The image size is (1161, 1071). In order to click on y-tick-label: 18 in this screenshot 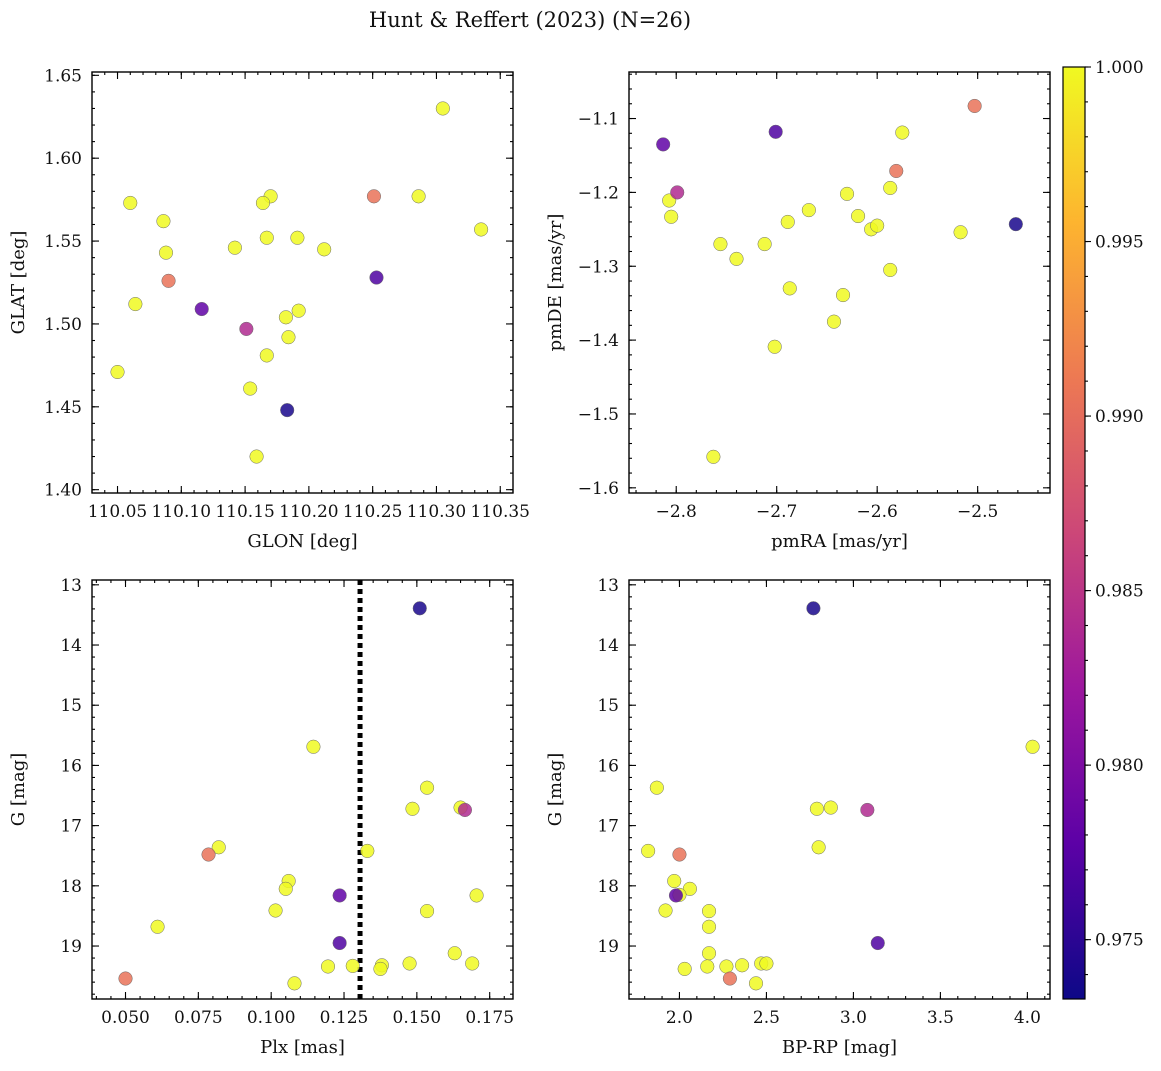, I will do `click(608, 887)`.